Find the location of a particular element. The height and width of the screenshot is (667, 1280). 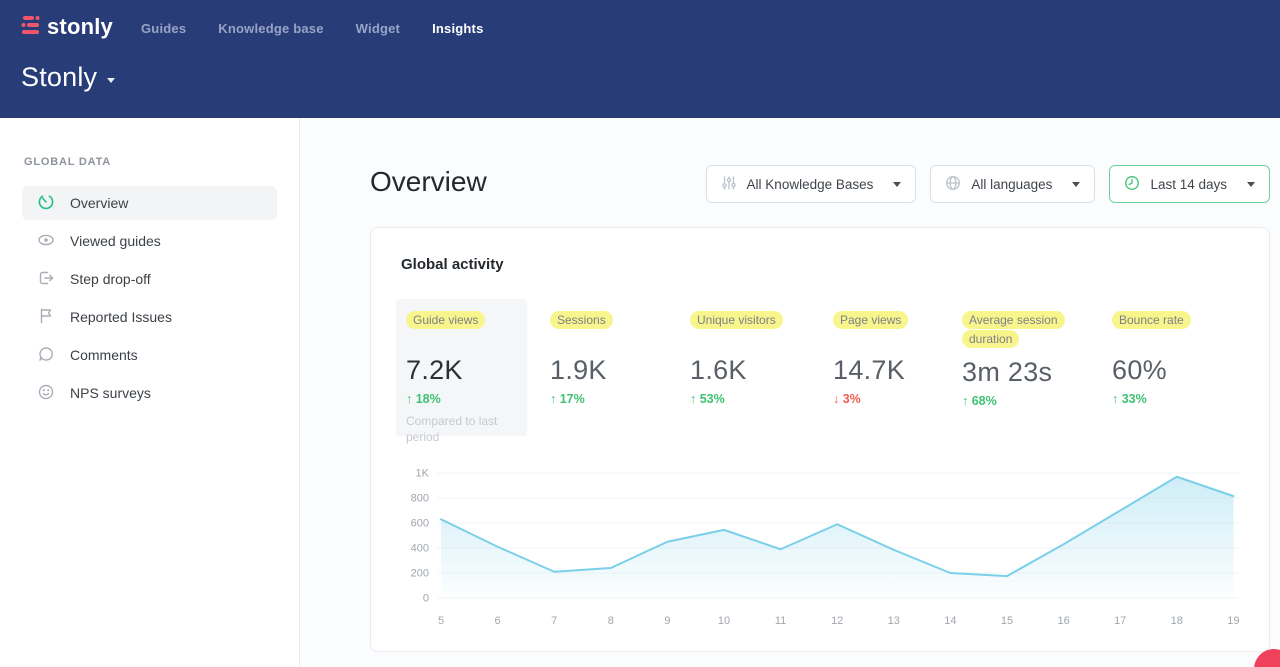

date-range-filter: Last 14 days is located at coordinates (1189, 184).